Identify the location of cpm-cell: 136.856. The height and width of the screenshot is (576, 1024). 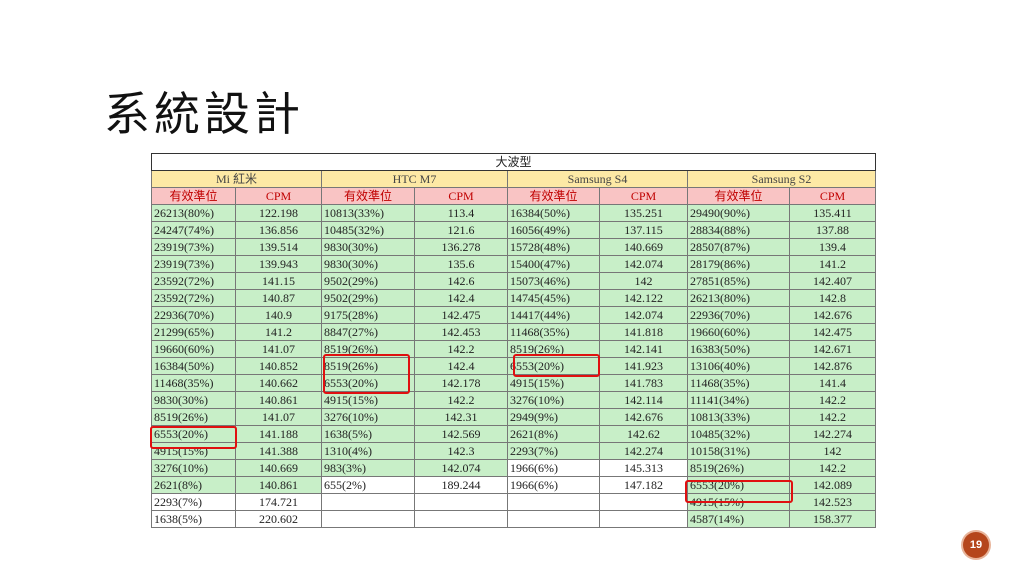
(278, 230).